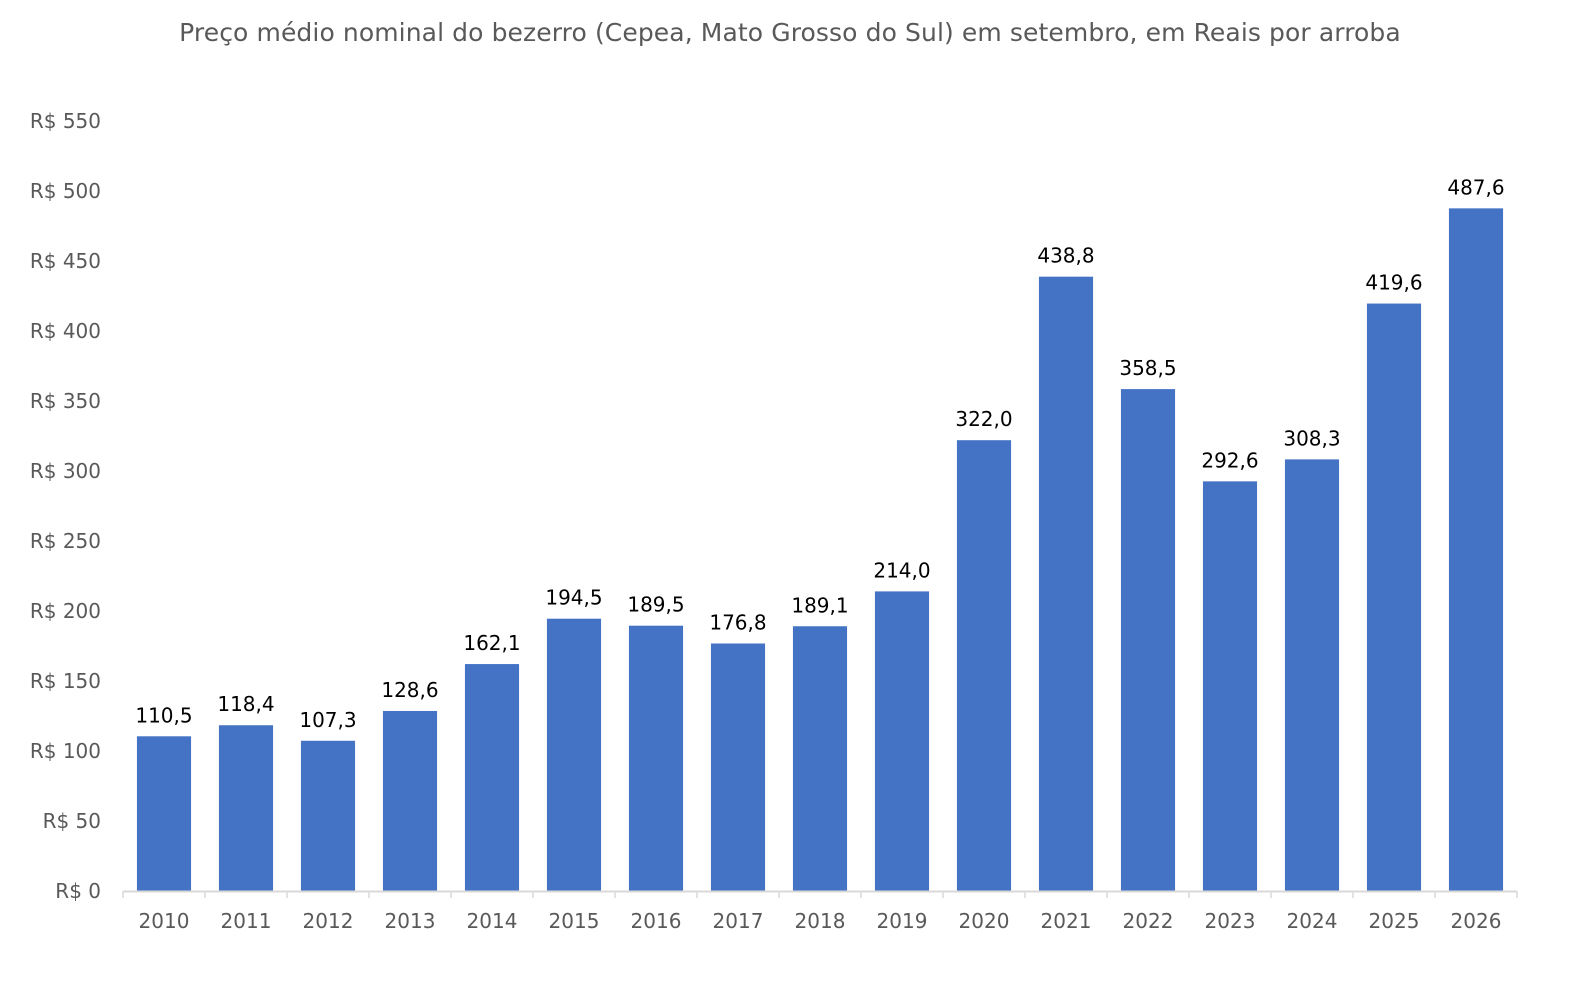  Describe the element at coordinates (491, 643) in the screenshot. I see `data-label: 162,1` at that location.